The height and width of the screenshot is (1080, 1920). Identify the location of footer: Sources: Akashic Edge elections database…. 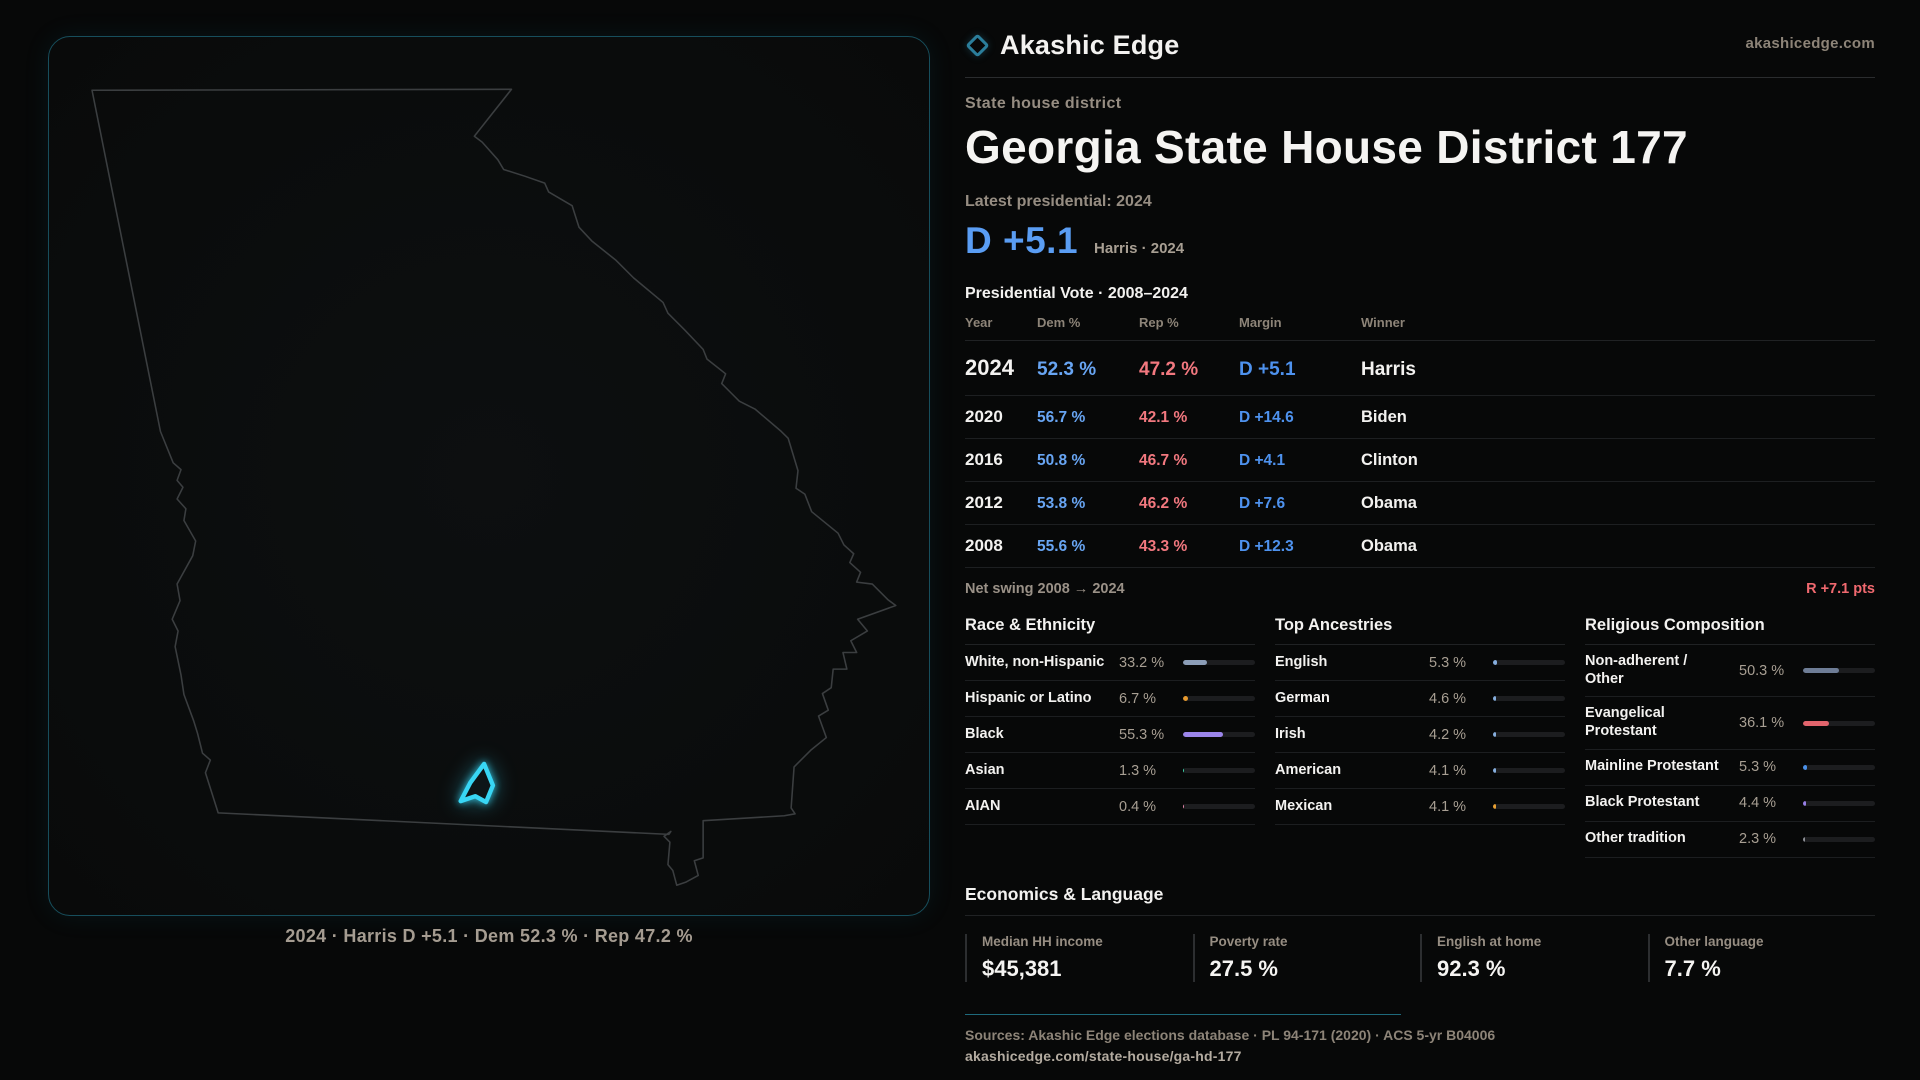
(1420, 1038).